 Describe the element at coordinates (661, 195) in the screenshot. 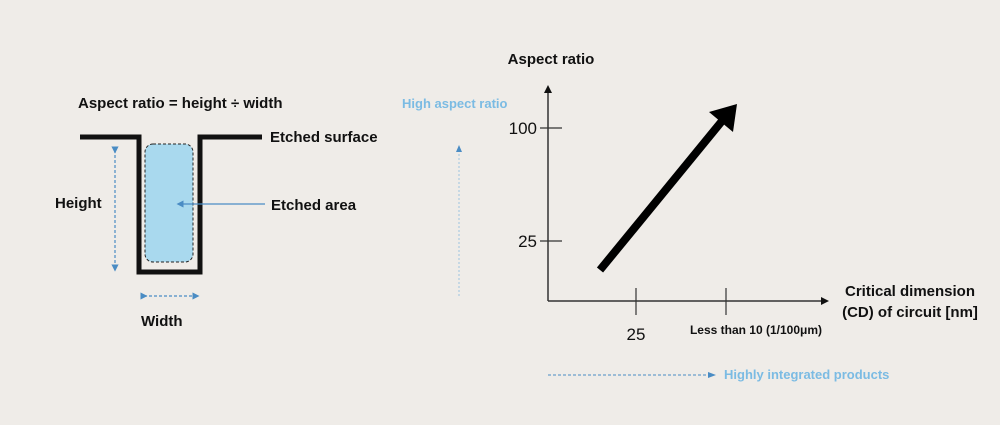

I see `trend-arrow` at that location.